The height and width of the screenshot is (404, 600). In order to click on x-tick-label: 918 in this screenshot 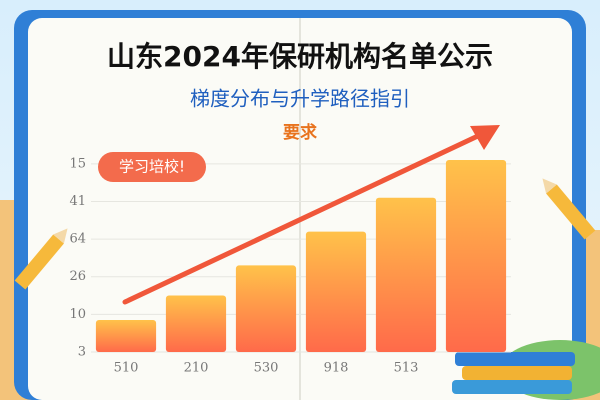, I will do `click(336, 368)`.